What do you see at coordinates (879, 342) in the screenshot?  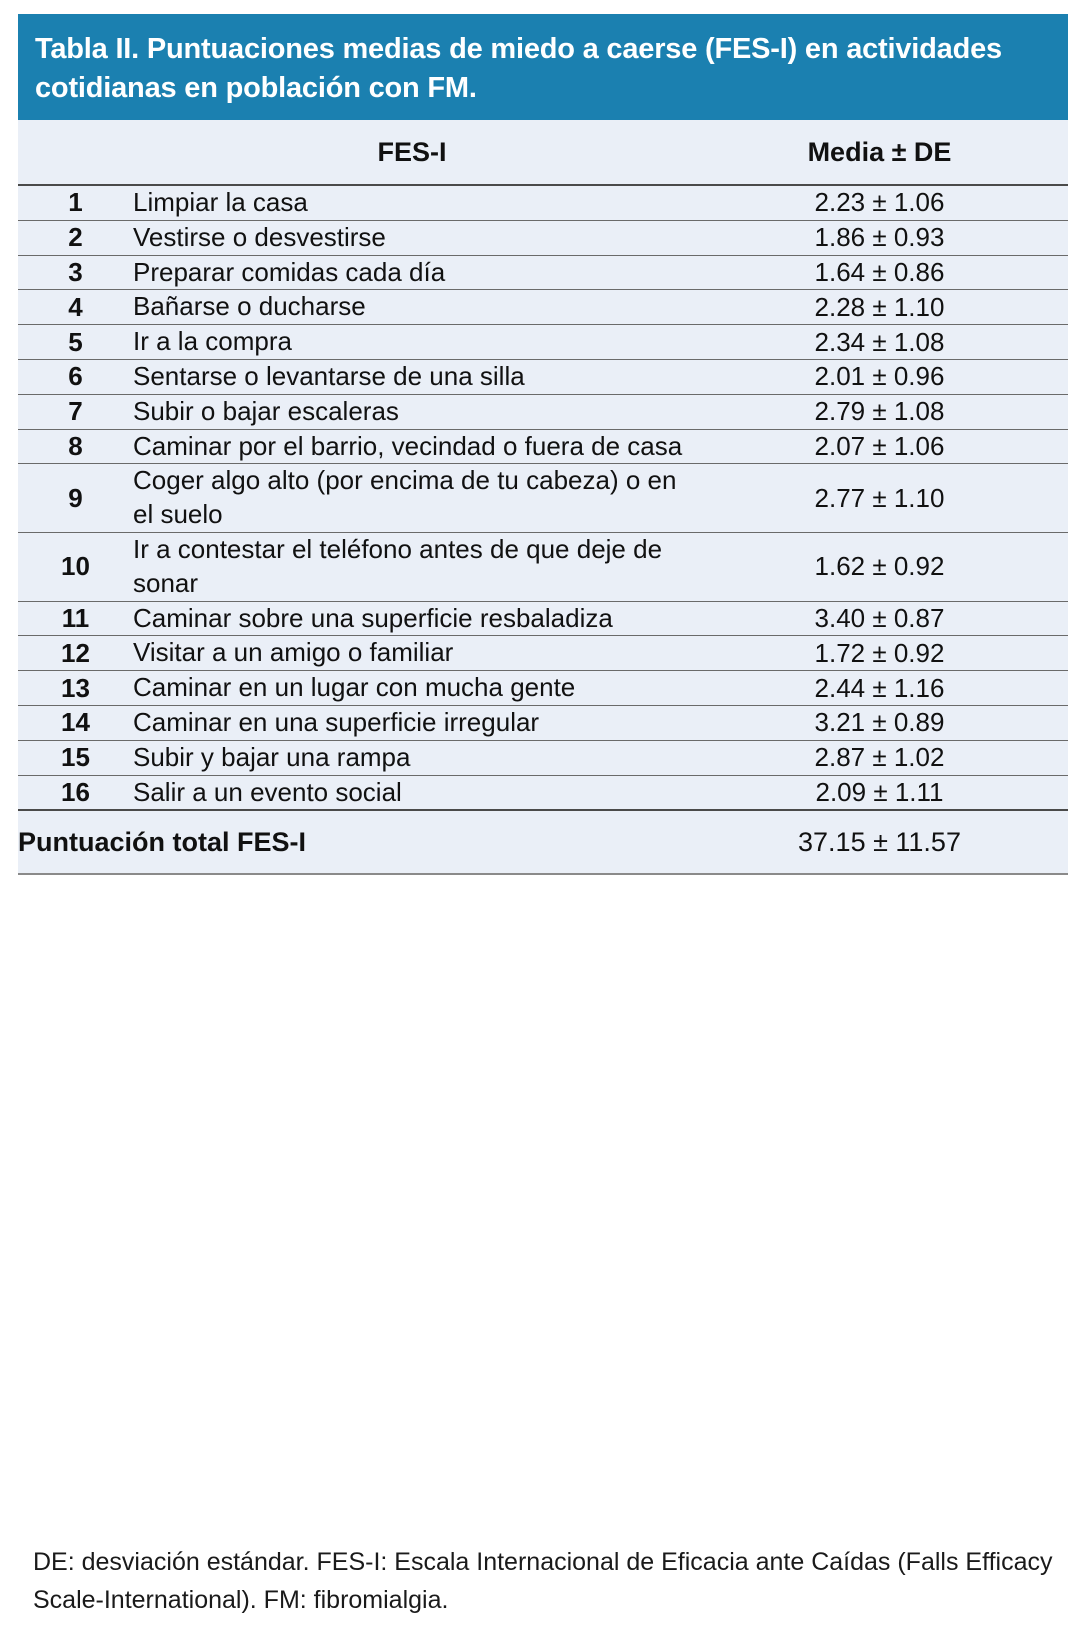 I see `row-mean-sd-value: 2.34 ± 1.08` at bounding box center [879, 342].